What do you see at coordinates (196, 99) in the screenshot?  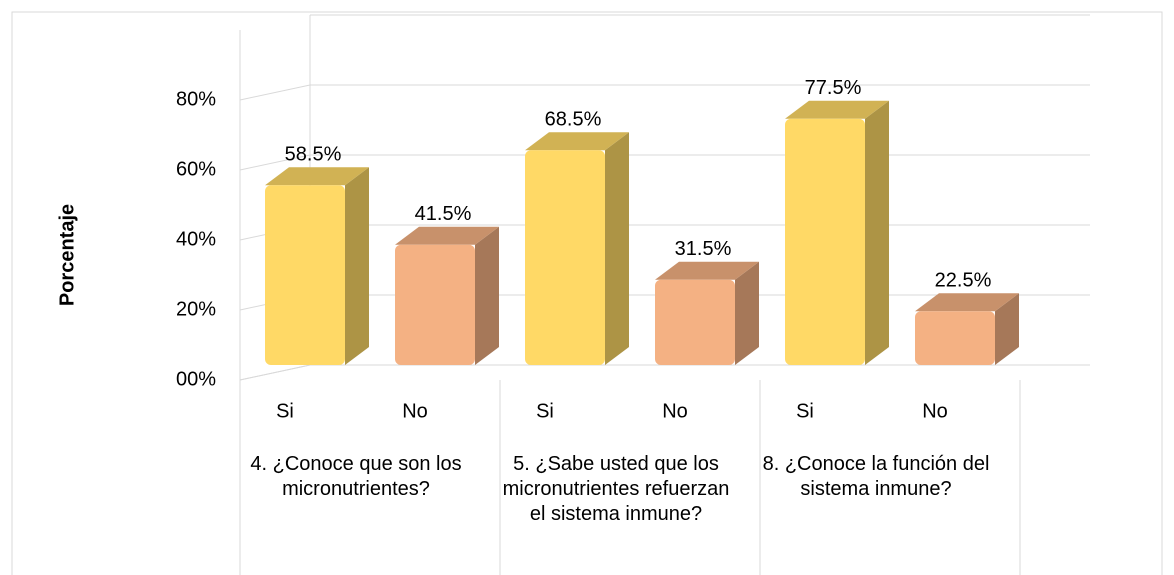 I see `y-tick-label: 80%` at bounding box center [196, 99].